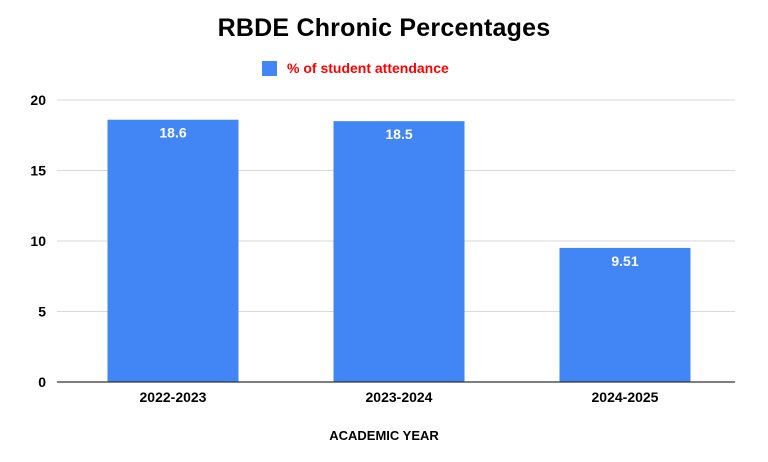 This screenshot has height=462, width=768. What do you see at coordinates (38, 171) in the screenshot?
I see `y-tick-label: 15` at bounding box center [38, 171].